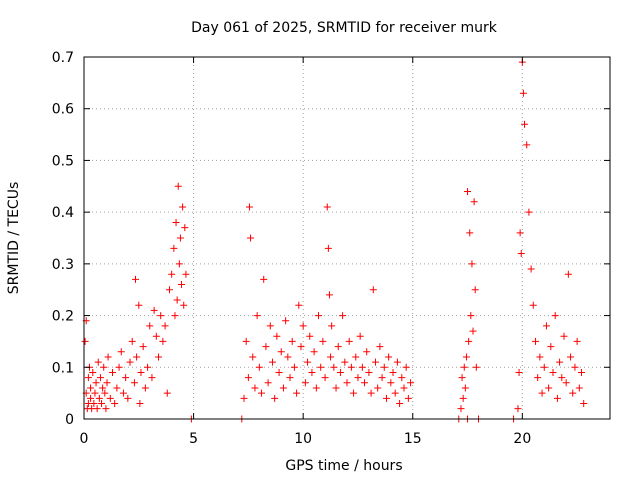 The width and height of the screenshot is (640, 480). Describe the element at coordinates (413, 439) in the screenshot. I see `x-tick-label: 15` at that location.